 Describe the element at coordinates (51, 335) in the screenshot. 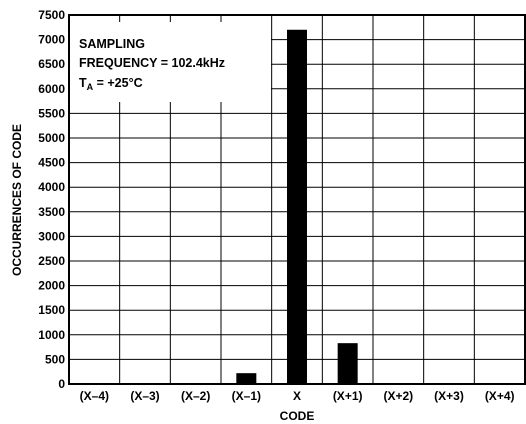

I see `y-tick-label: 1000` at that location.